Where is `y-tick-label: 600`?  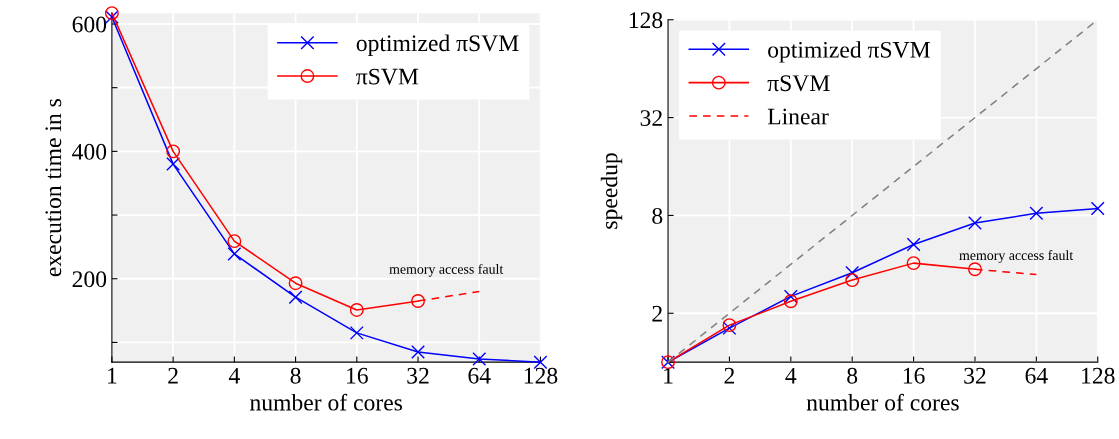 y-tick-label: 600 is located at coordinates (89, 24).